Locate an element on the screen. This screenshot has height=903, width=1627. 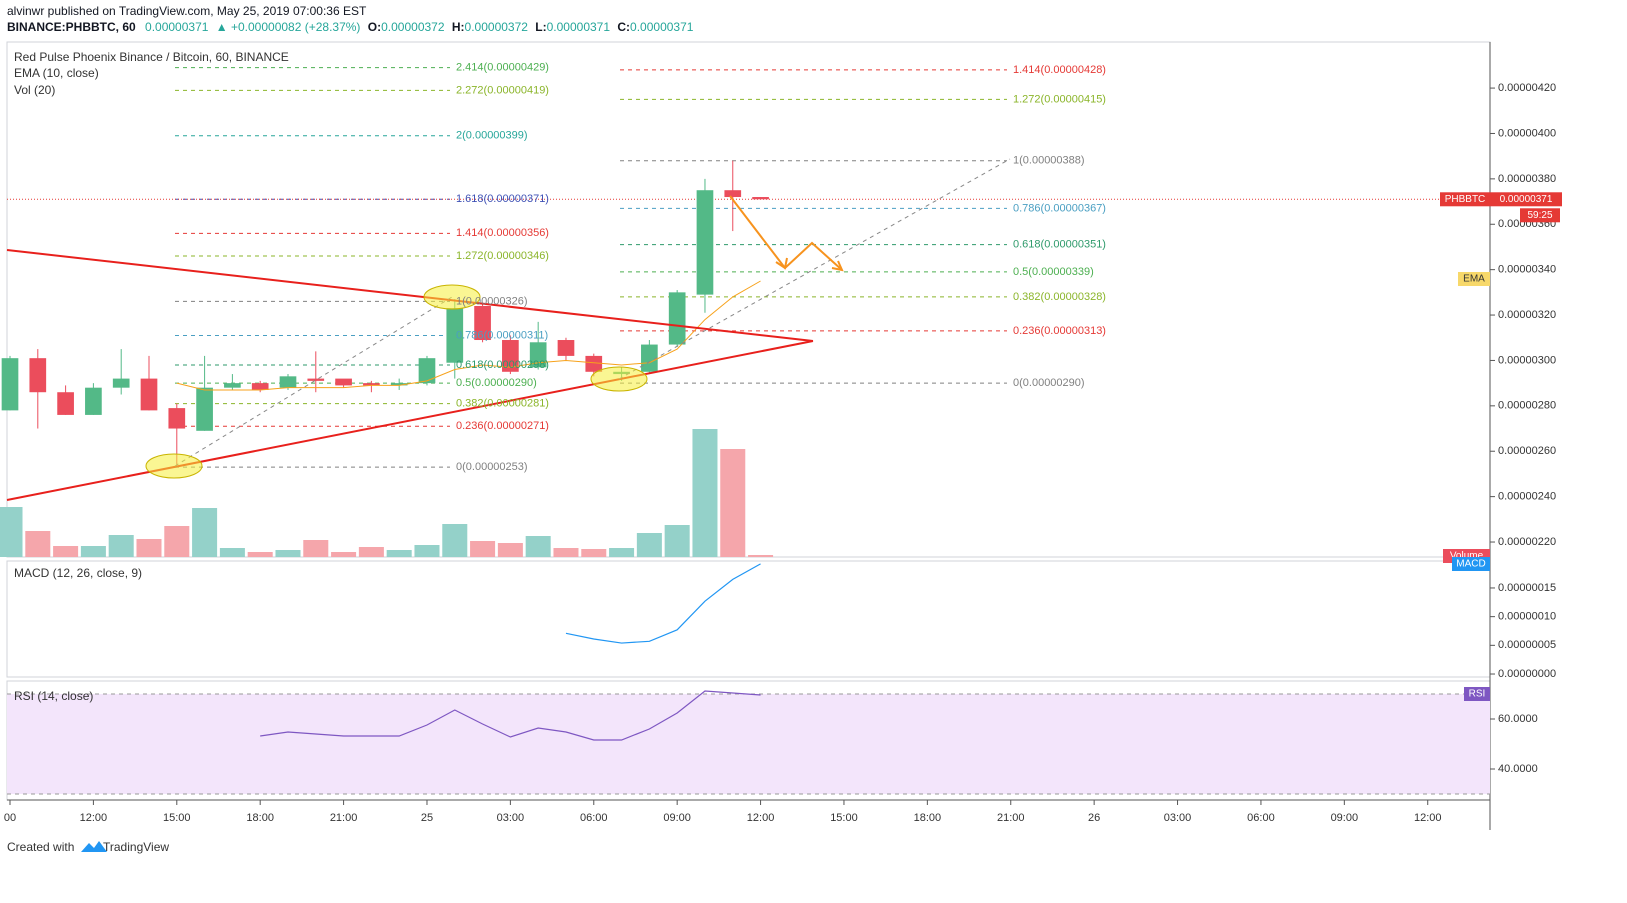
footer-brand: TradingView is located at coordinates (136, 847).